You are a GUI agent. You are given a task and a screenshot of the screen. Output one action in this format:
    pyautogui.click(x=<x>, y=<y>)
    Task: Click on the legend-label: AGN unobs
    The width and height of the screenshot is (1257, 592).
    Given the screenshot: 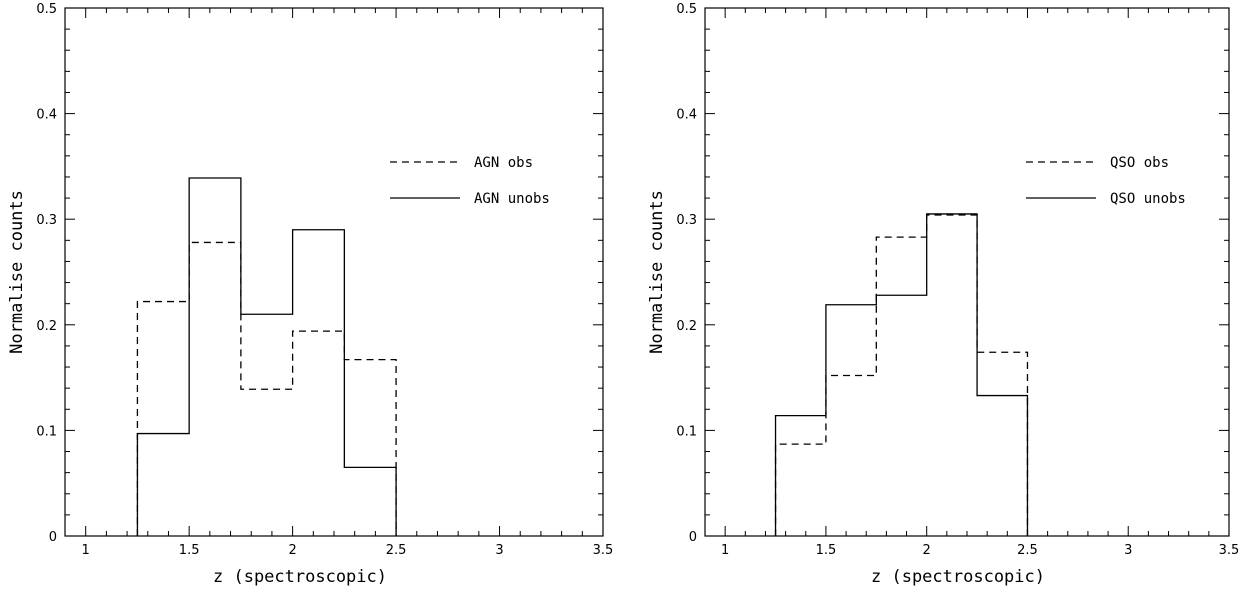 What is the action you would take?
    pyautogui.click(x=512, y=199)
    